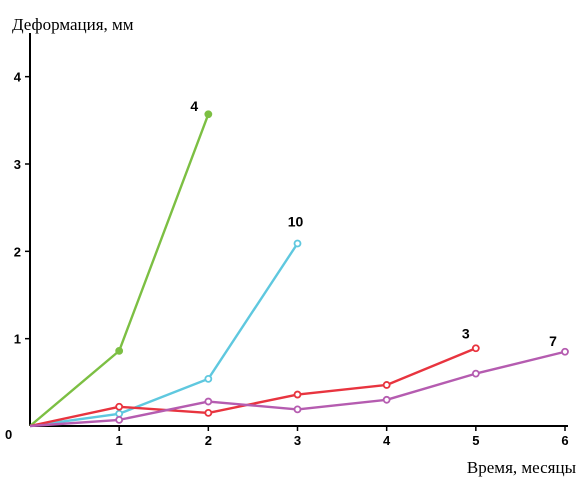  I want to click on x-axis-title: Время, месяцы, so click(522, 467).